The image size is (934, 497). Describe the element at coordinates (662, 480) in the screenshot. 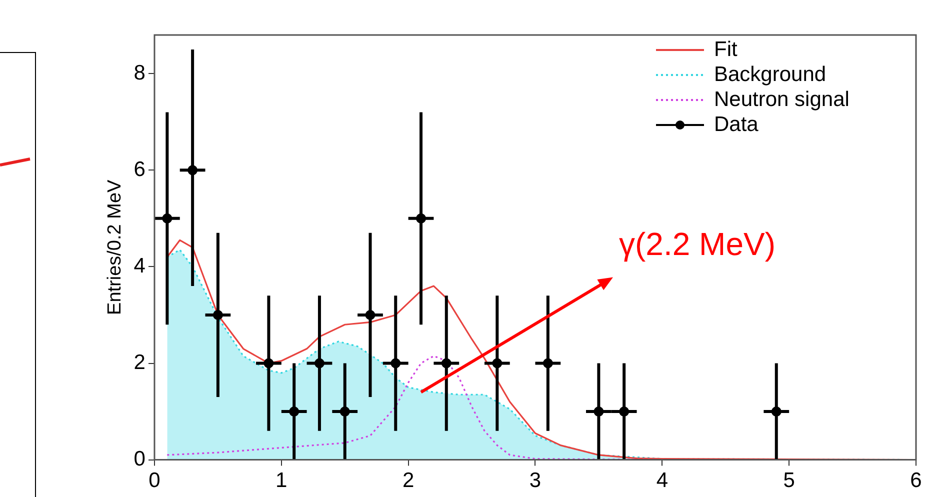

I see `x-tick-label: 4` at that location.